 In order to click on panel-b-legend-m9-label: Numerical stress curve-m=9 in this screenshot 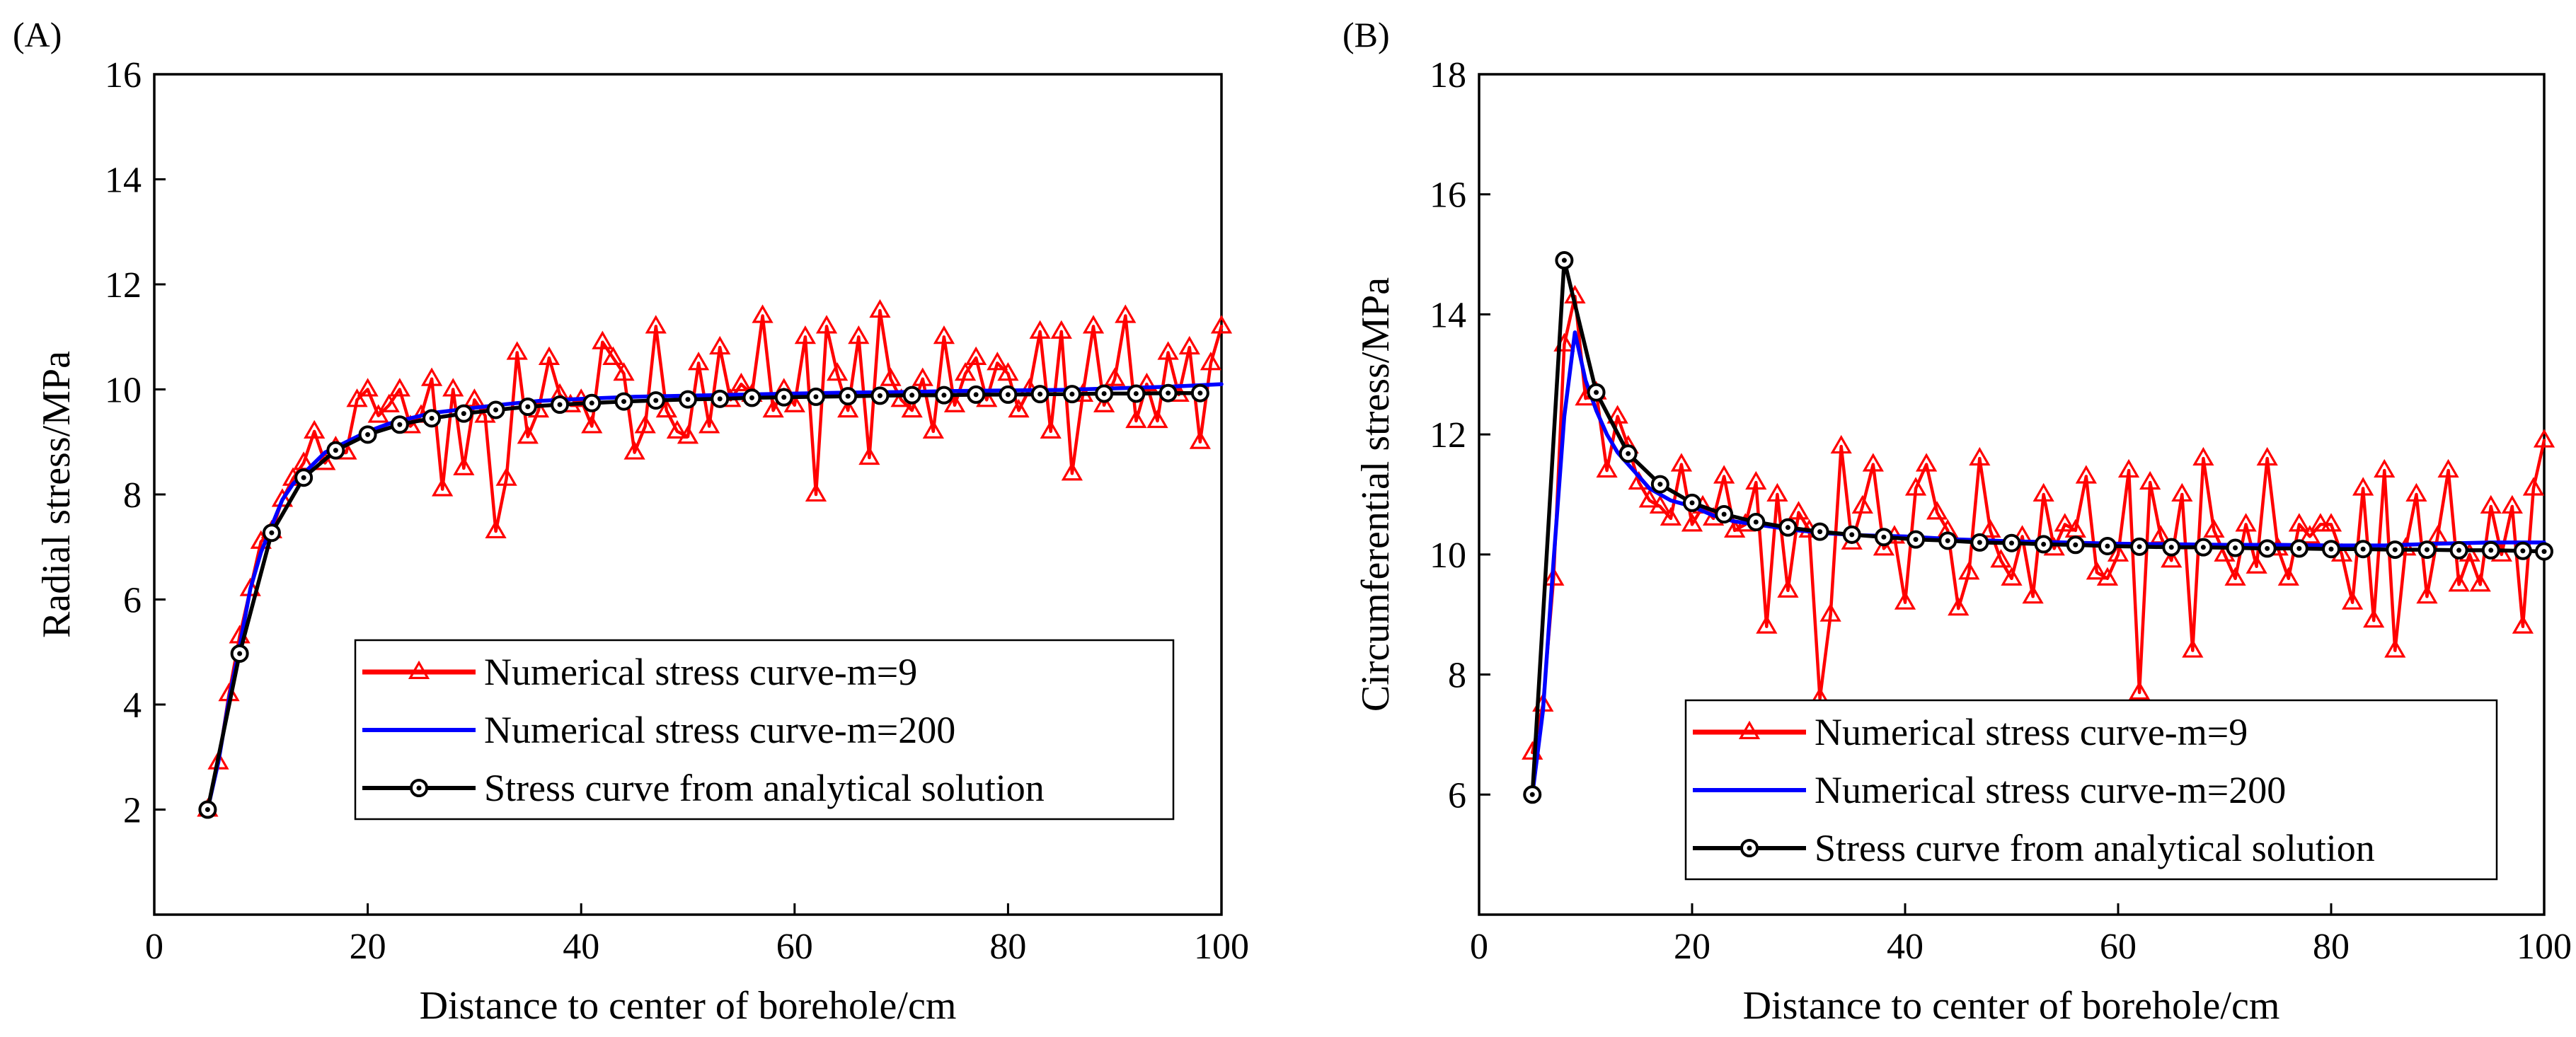, I will do `click(2031, 732)`.